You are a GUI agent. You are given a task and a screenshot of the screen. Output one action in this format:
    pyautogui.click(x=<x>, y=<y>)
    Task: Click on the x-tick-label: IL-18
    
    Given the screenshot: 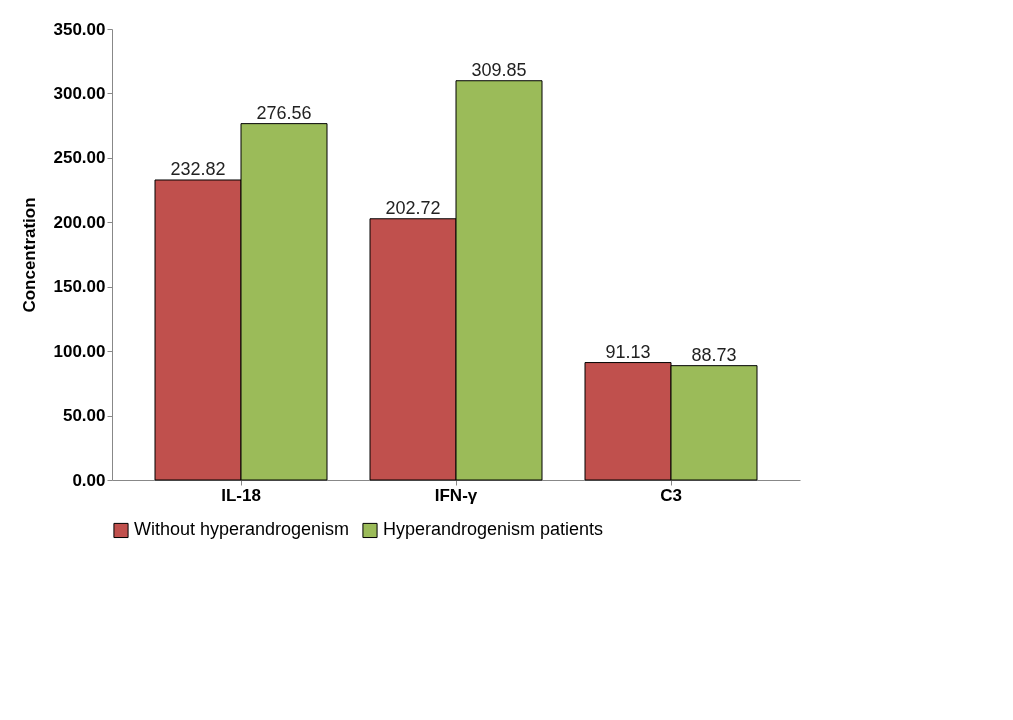 What is the action you would take?
    pyautogui.click(x=241, y=495)
    